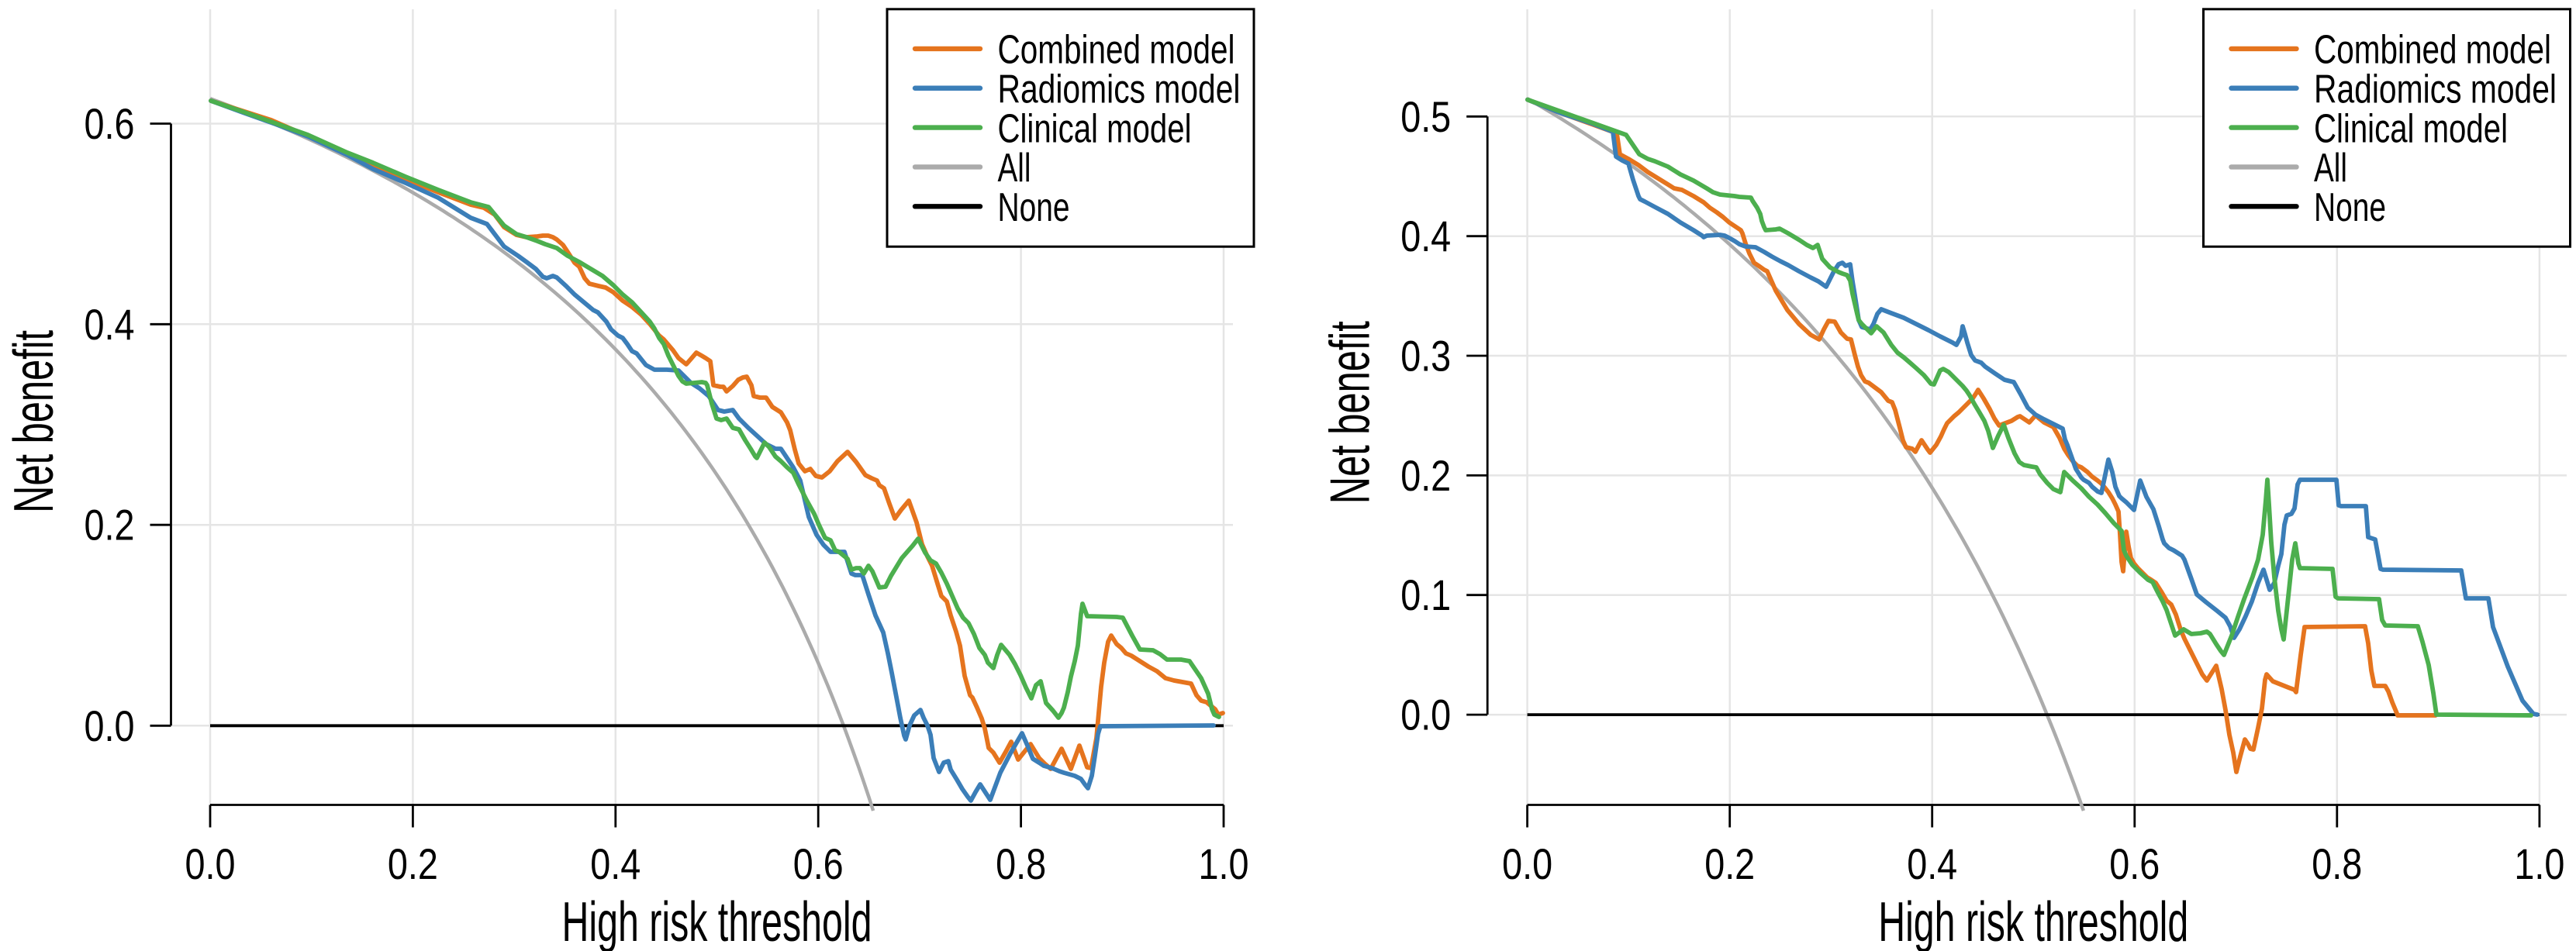 The height and width of the screenshot is (951, 2576). What do you see at coordinates (1426, 356) in the screenshot?
I see `svg-text: 0.3` at bounding box center [1426, 356].